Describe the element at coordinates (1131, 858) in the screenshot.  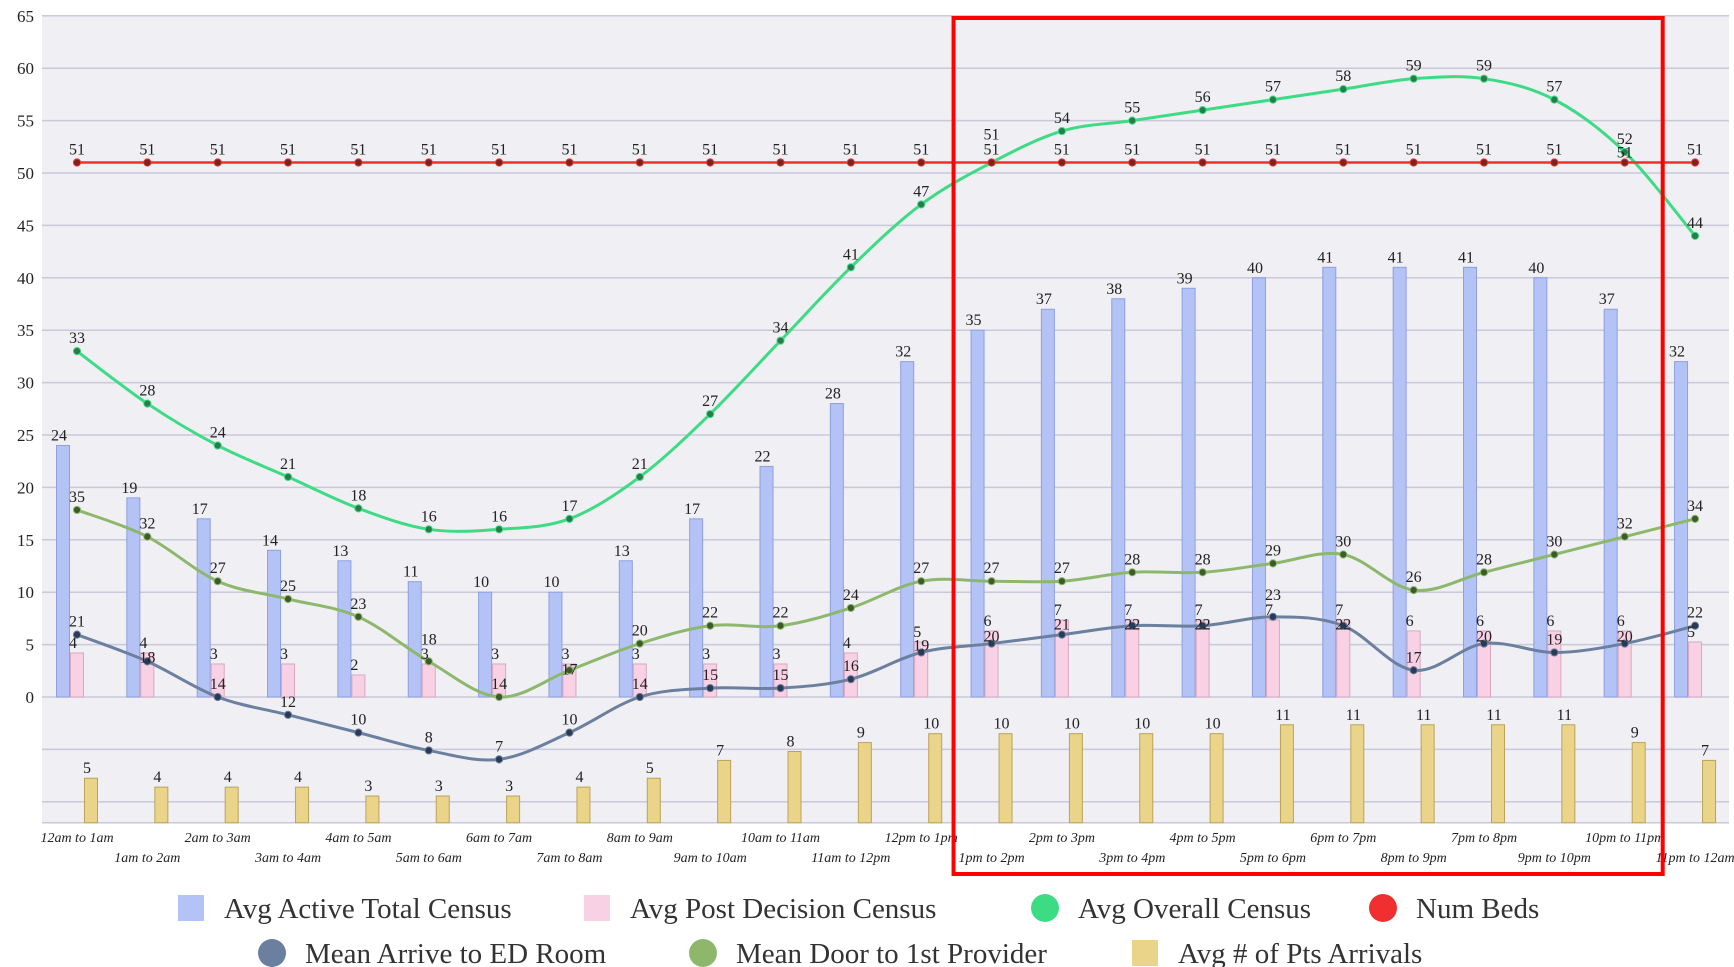
I see `x-tick-label: 3pm to 4pm` at that location.